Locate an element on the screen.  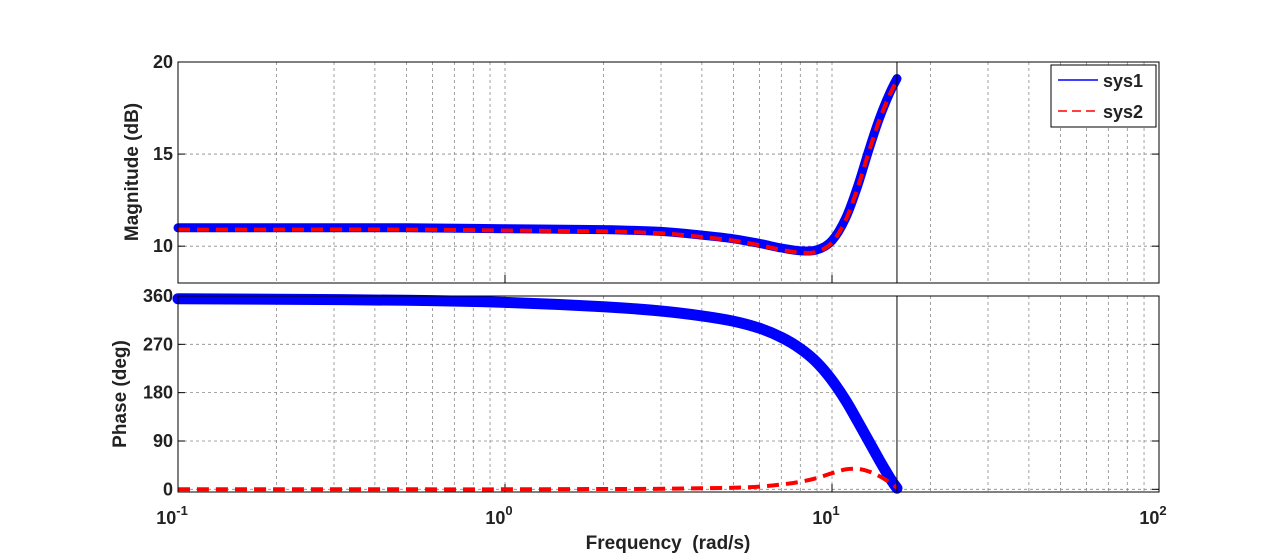
y-tick-label: 270 is located at coordinates (158, 344).